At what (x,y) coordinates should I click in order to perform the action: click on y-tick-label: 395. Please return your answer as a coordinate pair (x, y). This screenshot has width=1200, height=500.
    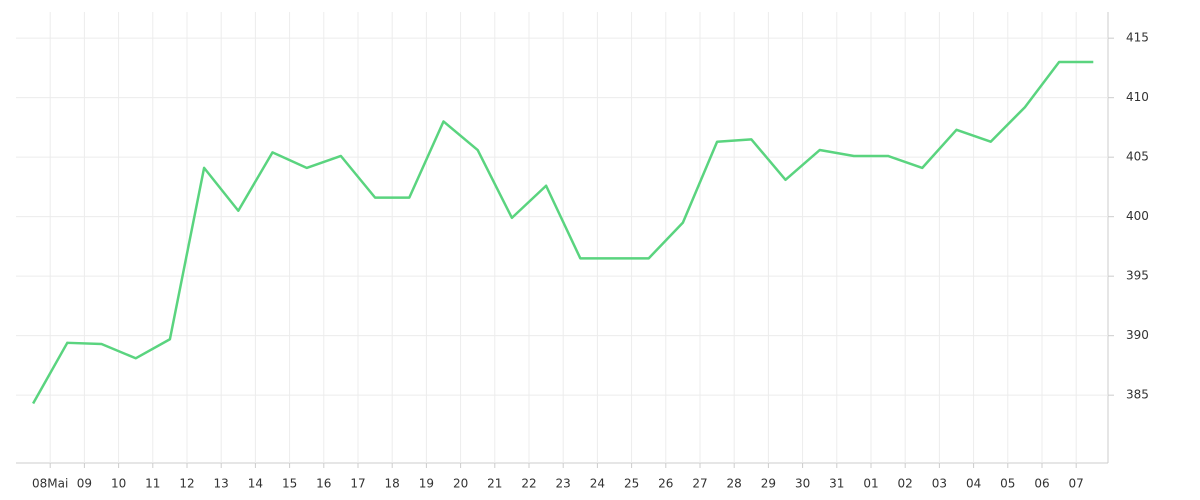
    Looking at the image, I should click on (1137, 276).